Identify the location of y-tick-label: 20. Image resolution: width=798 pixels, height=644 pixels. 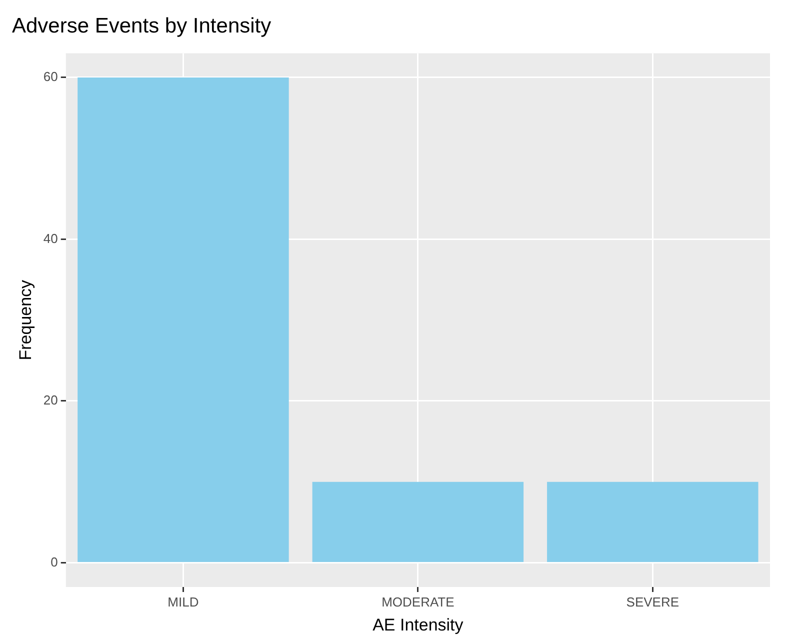
(50, 400).